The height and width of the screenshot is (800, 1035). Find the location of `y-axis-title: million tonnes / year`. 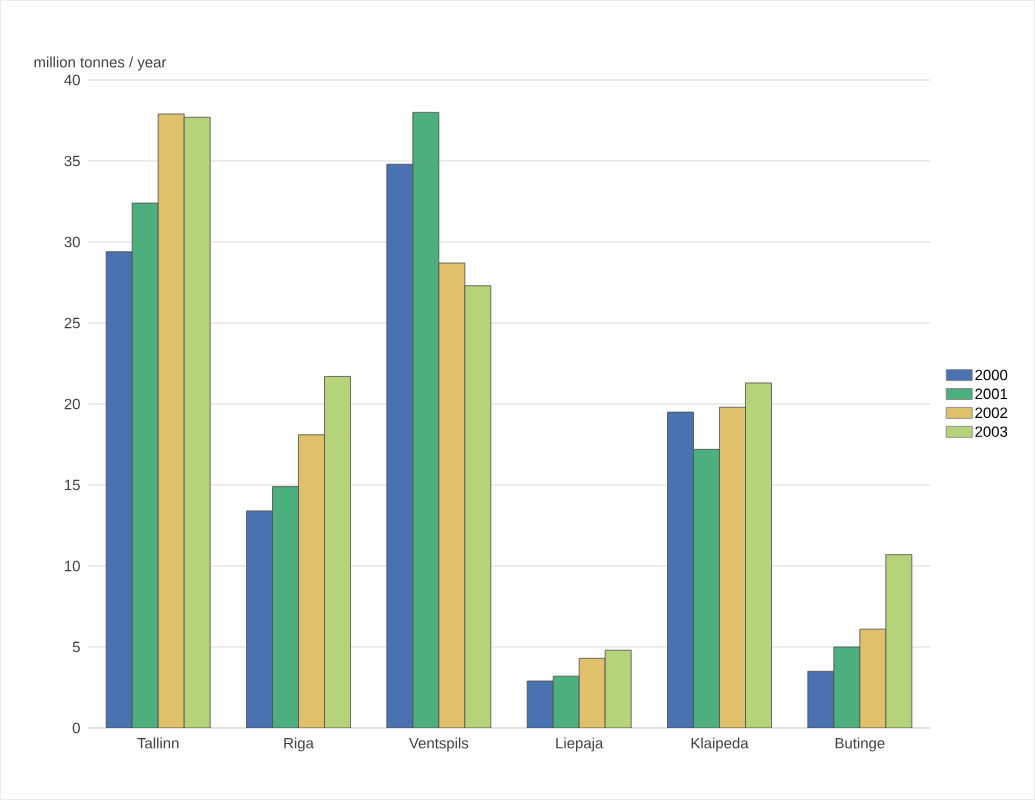

y-axis-title: million tonnes / year is located at coordinates (100, 63).